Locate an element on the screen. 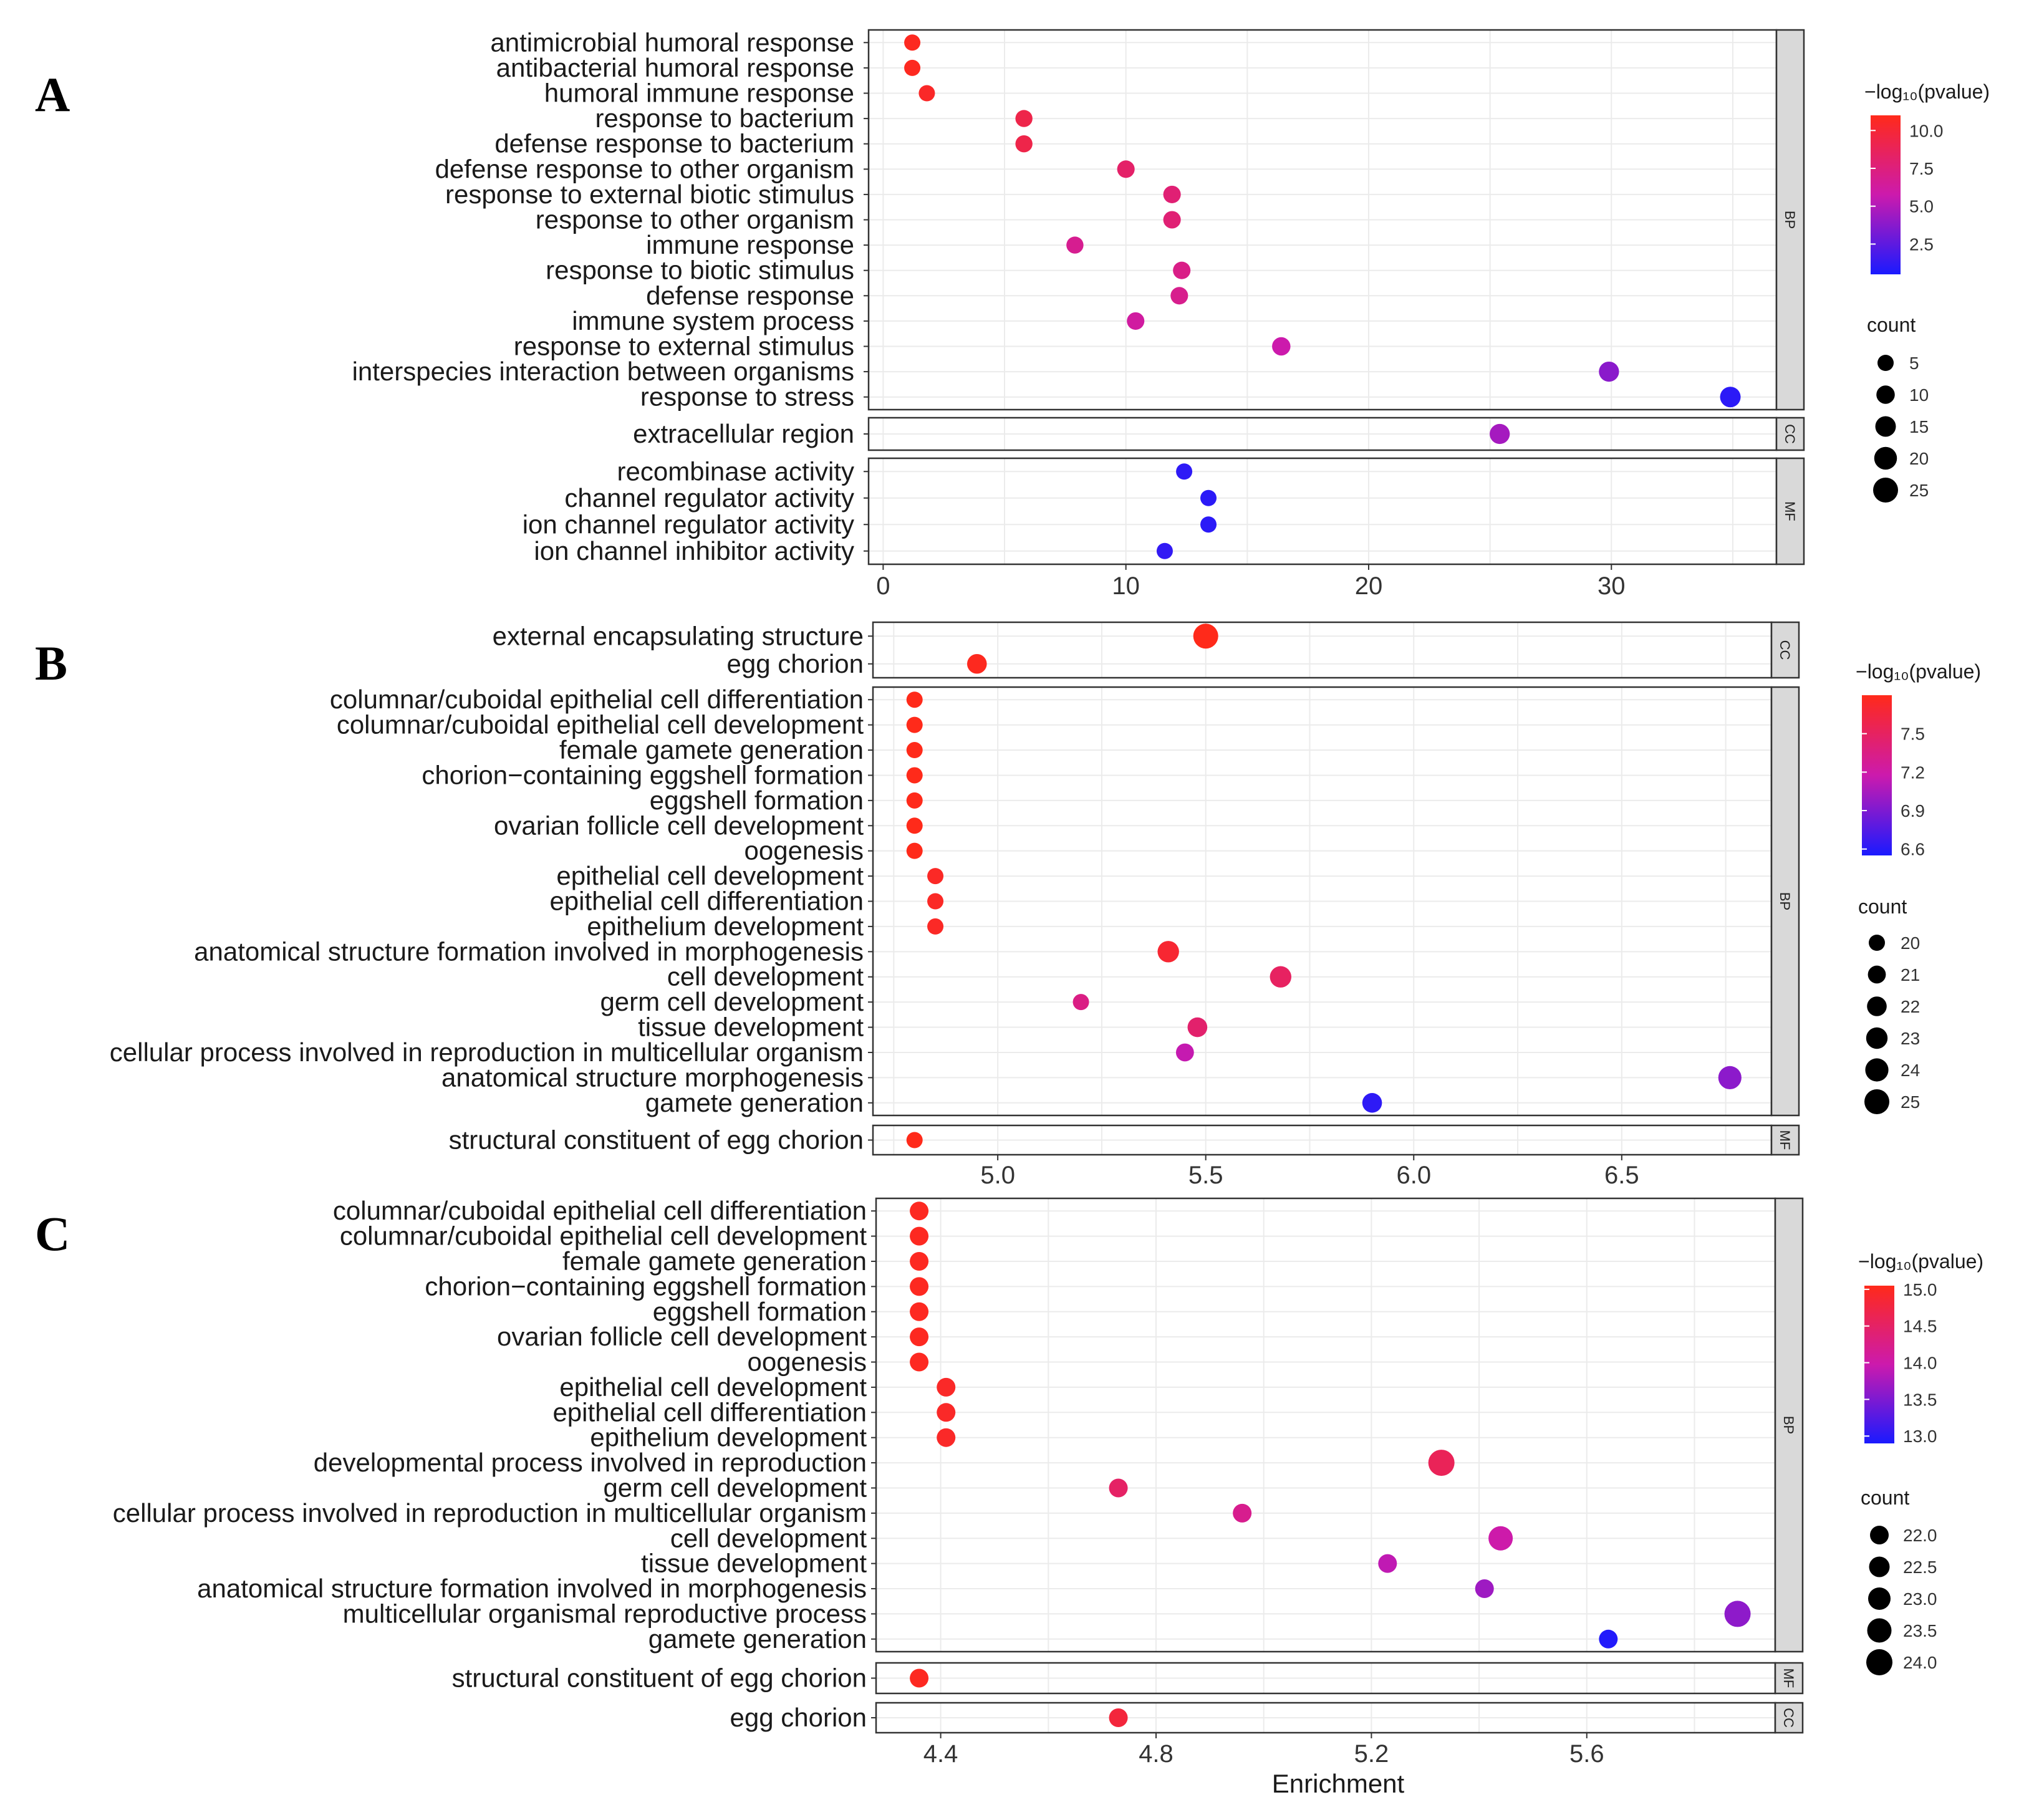  dot-gamete-generation is located at coordinates (1608, 1639).